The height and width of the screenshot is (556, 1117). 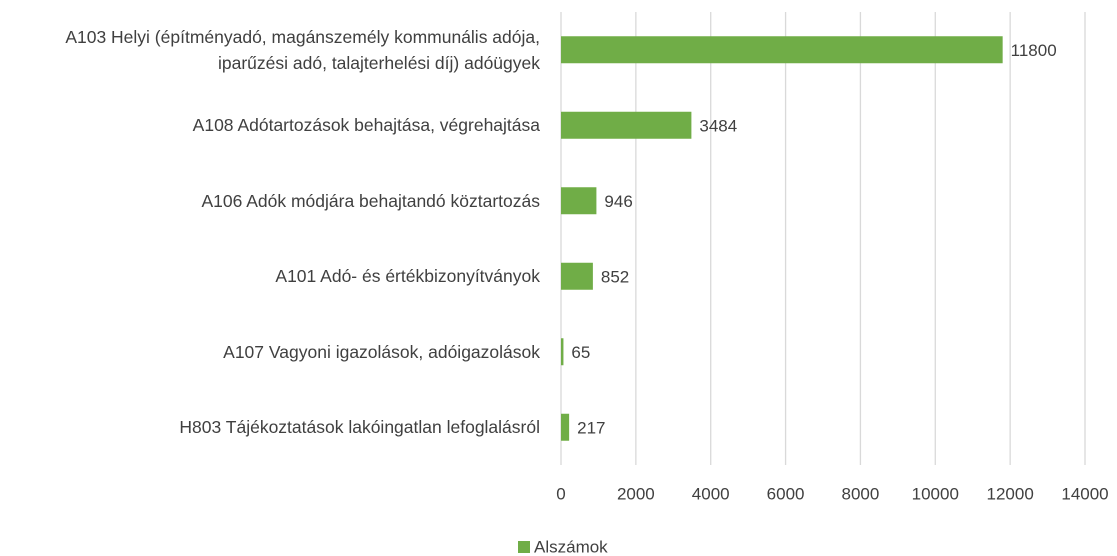 What do you see at coordinates (381, 351) in the screenshot?
I see `category-text: A107 Vagyoni igazolások, adóigazolások` at bounding box center [381, 351].